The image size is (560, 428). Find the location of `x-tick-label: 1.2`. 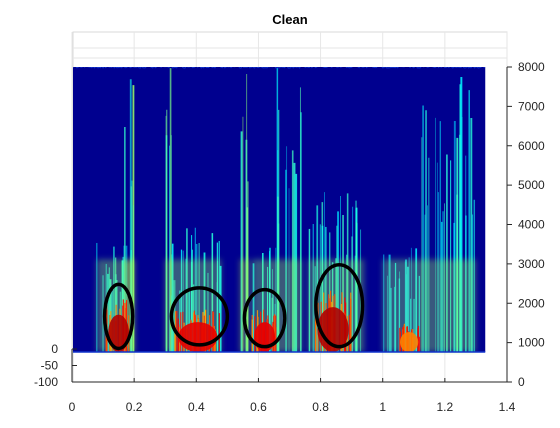

x-tick-label: 1.2 is located at coordinates (445, 407).